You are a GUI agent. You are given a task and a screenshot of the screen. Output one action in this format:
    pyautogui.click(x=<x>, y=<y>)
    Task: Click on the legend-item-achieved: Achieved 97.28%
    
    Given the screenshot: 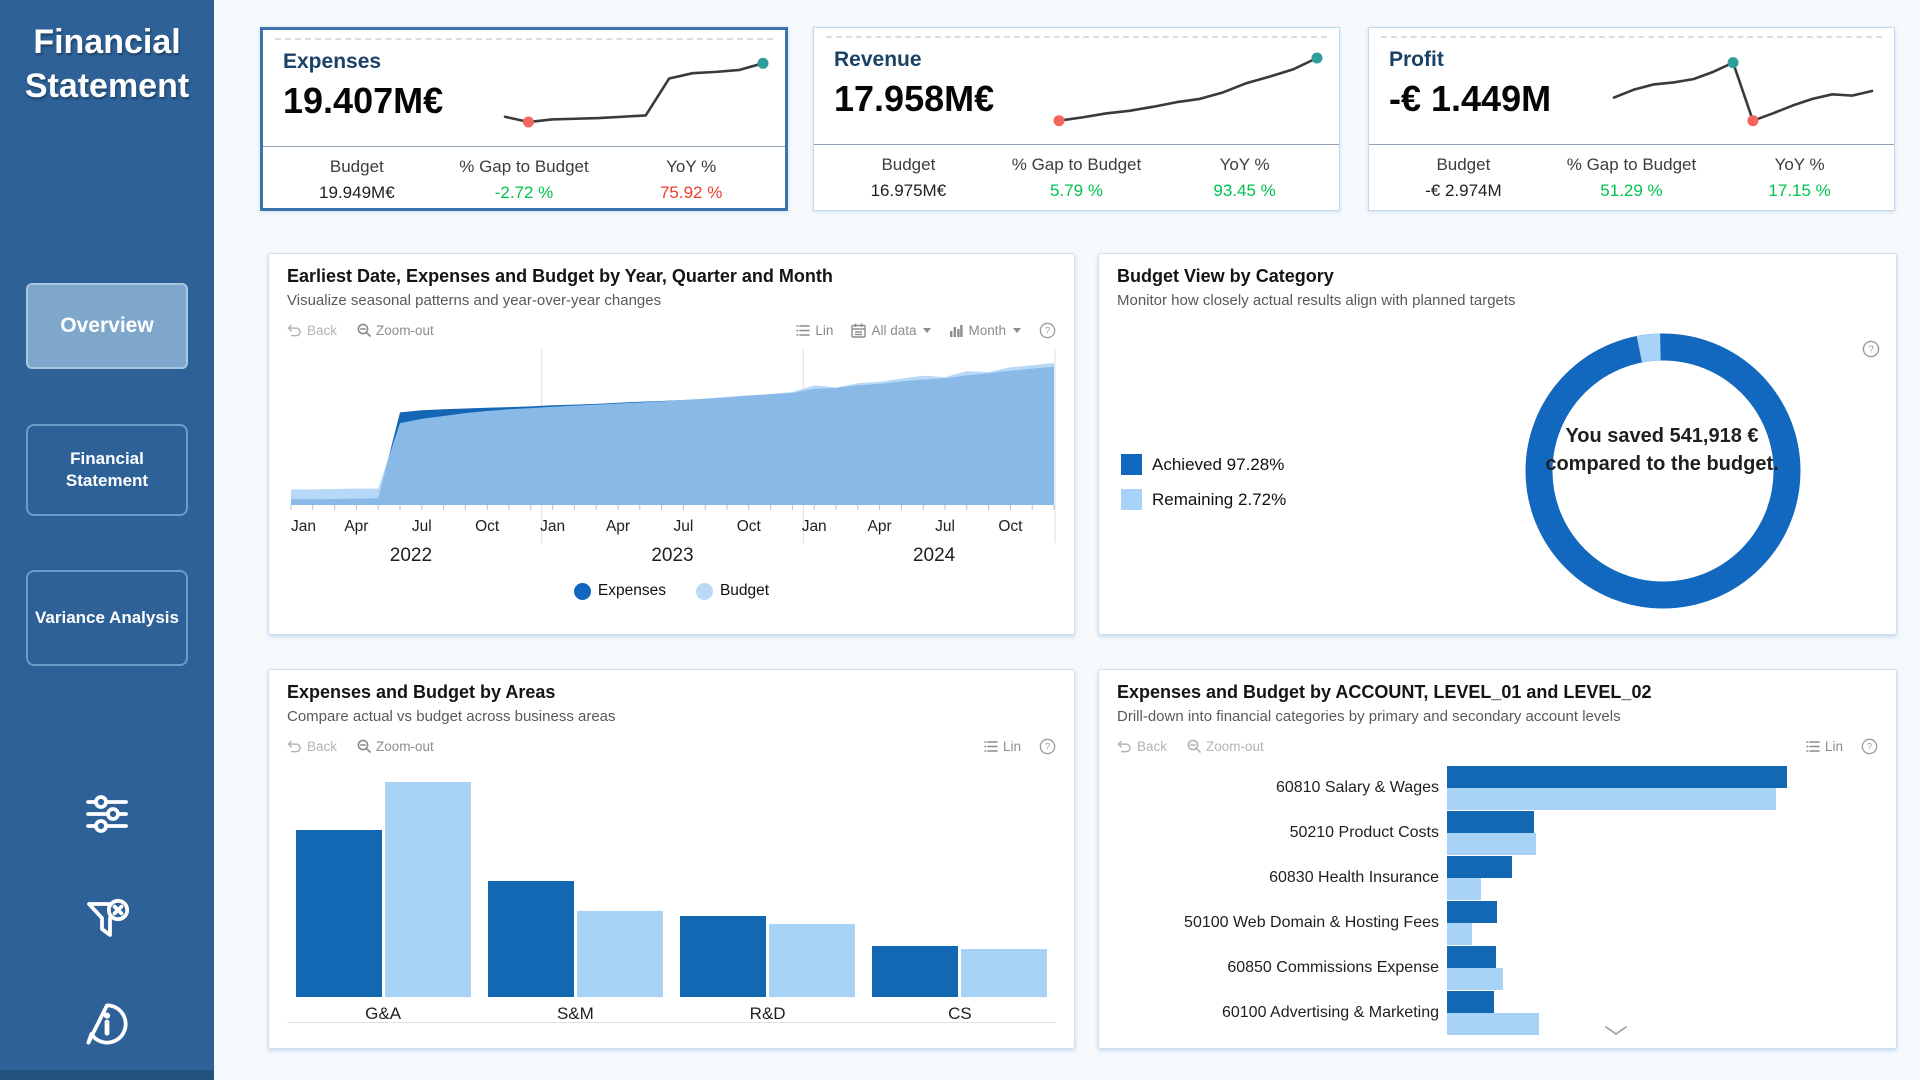 What is the action you would take?
    pyautogui.click(x=1203, y=464)
    